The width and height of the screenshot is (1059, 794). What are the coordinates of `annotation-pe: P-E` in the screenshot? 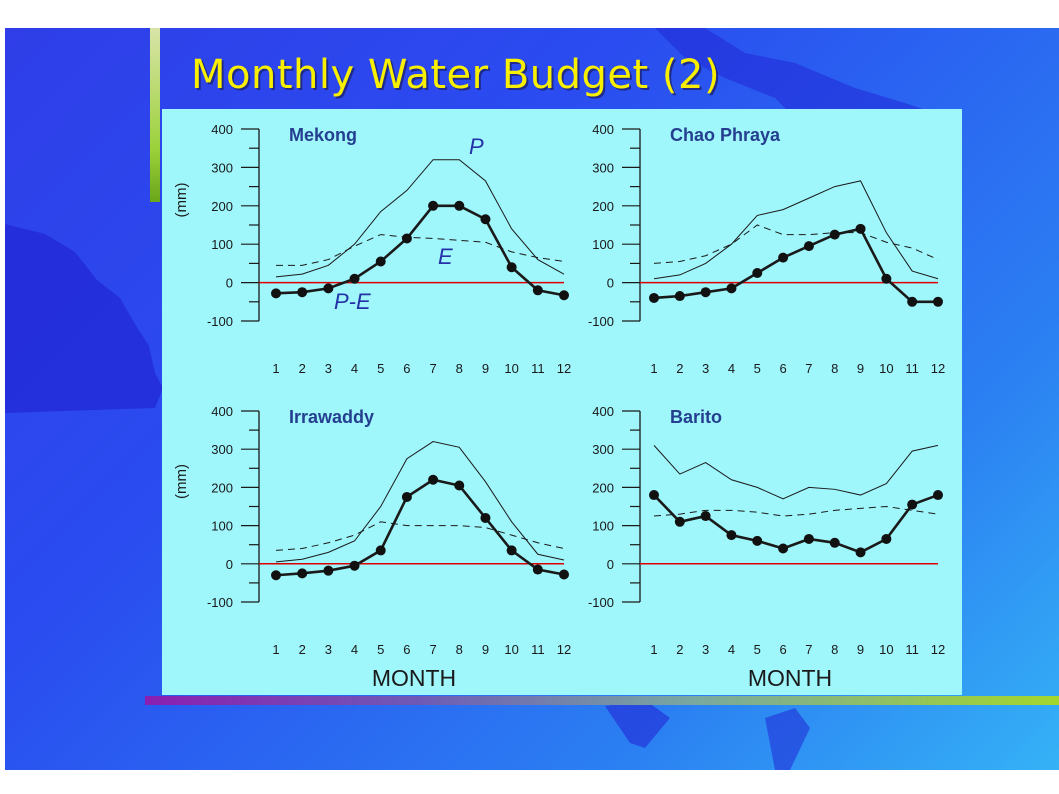 It's located at (352, 301).